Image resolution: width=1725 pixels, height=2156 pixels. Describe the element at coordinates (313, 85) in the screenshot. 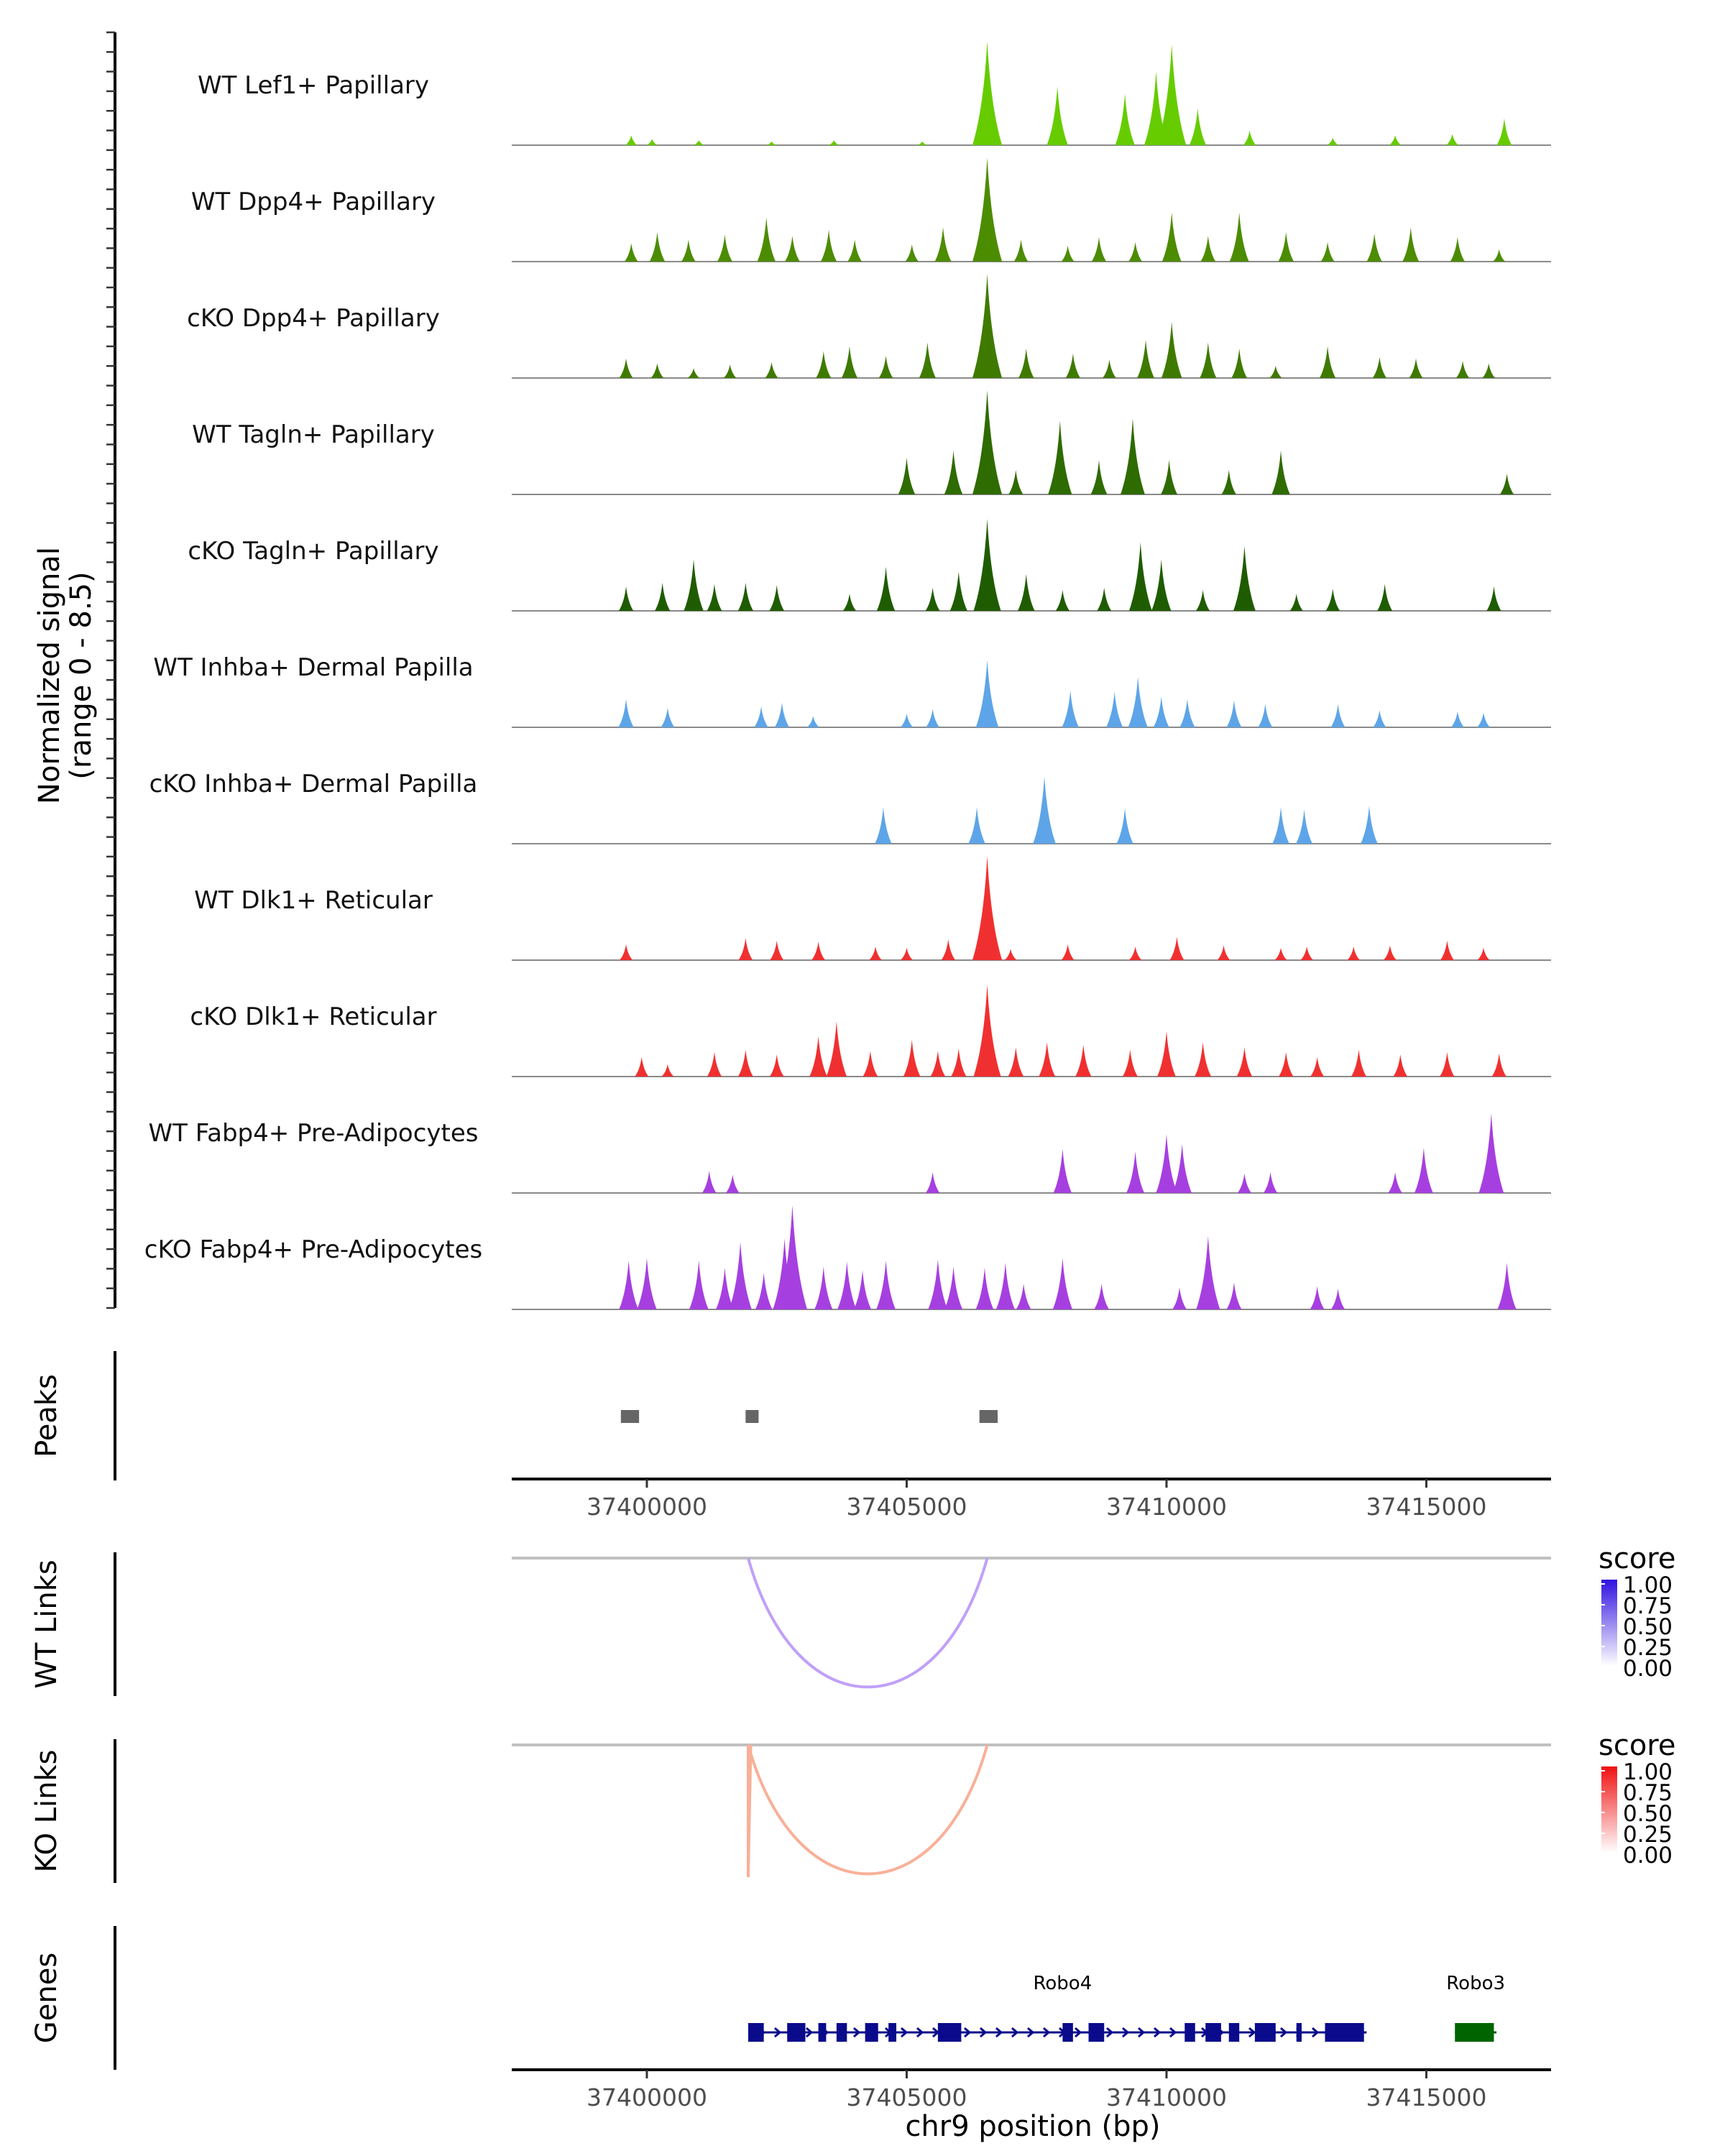

I see `track-label: WT Lef1+ Papillary` at that location.